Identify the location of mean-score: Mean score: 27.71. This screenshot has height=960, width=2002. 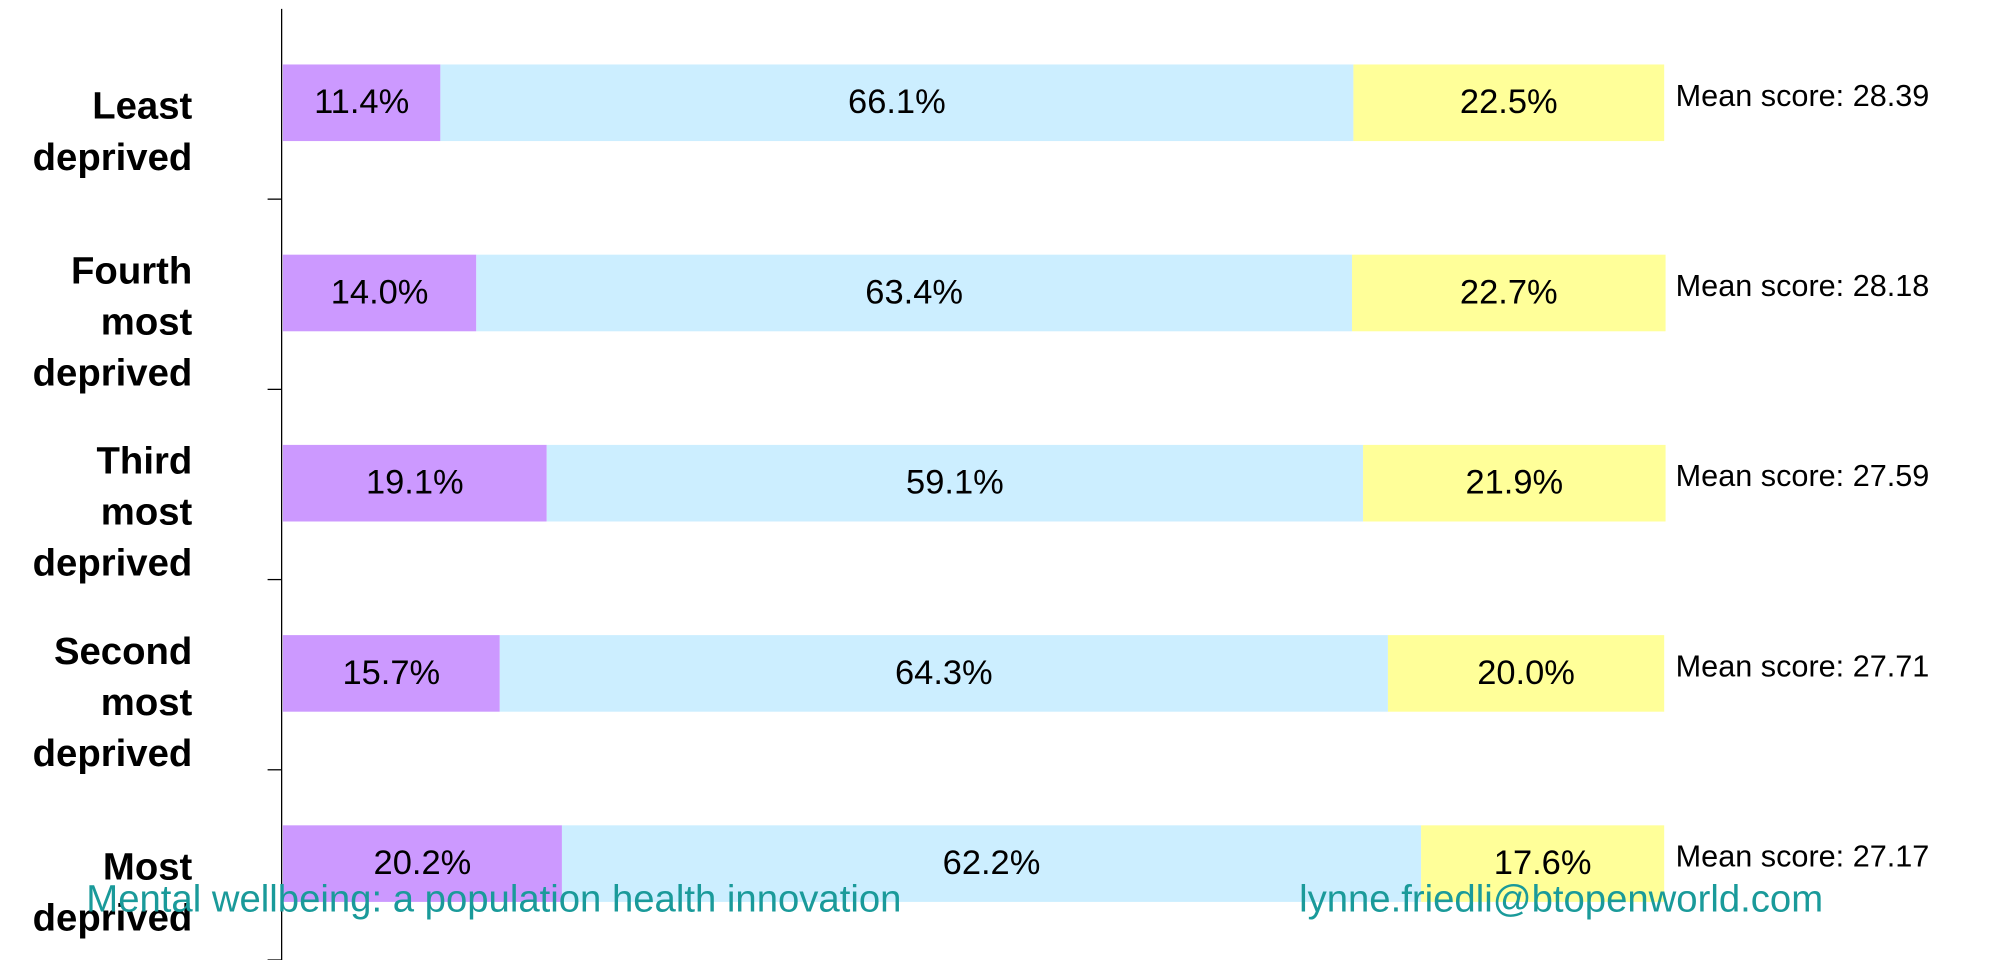
(1803, 666).